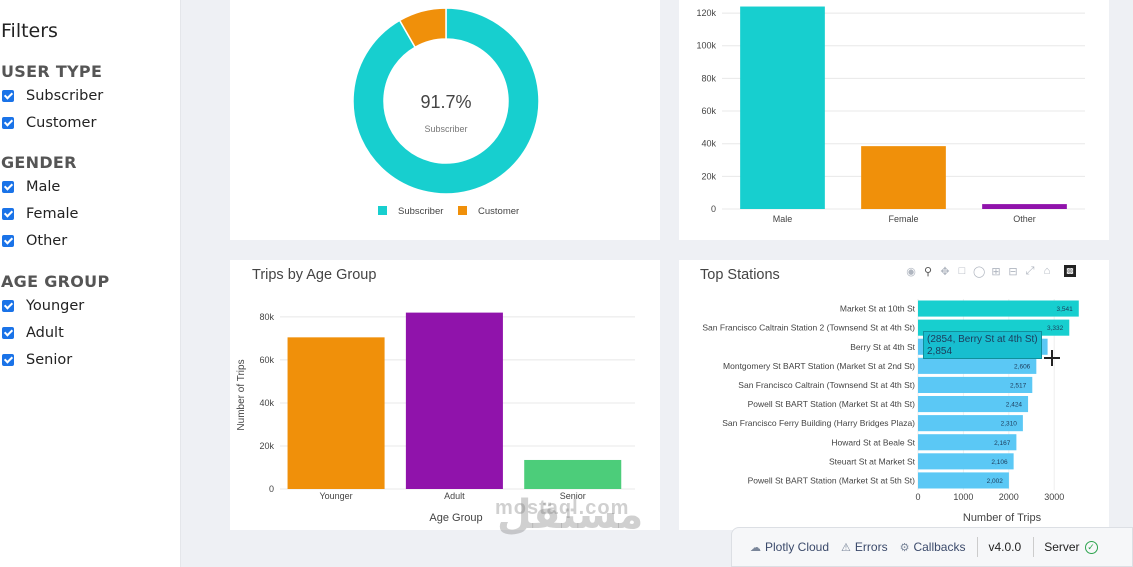 The image size is (1133, 567). I want to click on lasso-select-icon: ◯, so click(979, 272).